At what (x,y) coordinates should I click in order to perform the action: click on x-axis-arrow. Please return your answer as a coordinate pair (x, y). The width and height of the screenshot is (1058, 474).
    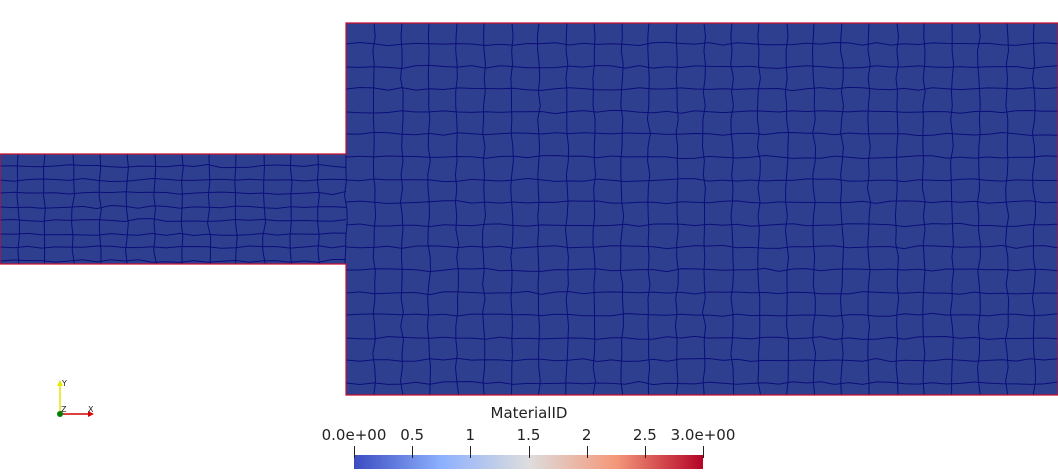
    Looking at the image, I should click on (91, 414).